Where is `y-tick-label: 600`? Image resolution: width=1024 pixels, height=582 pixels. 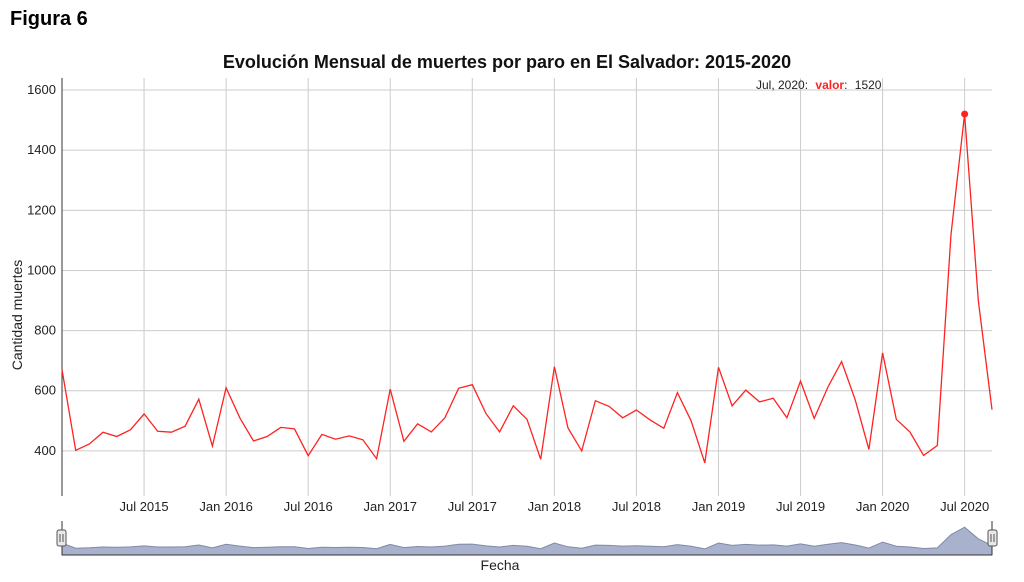 y-tick-label: 600 is located at coordinates (45, 390).